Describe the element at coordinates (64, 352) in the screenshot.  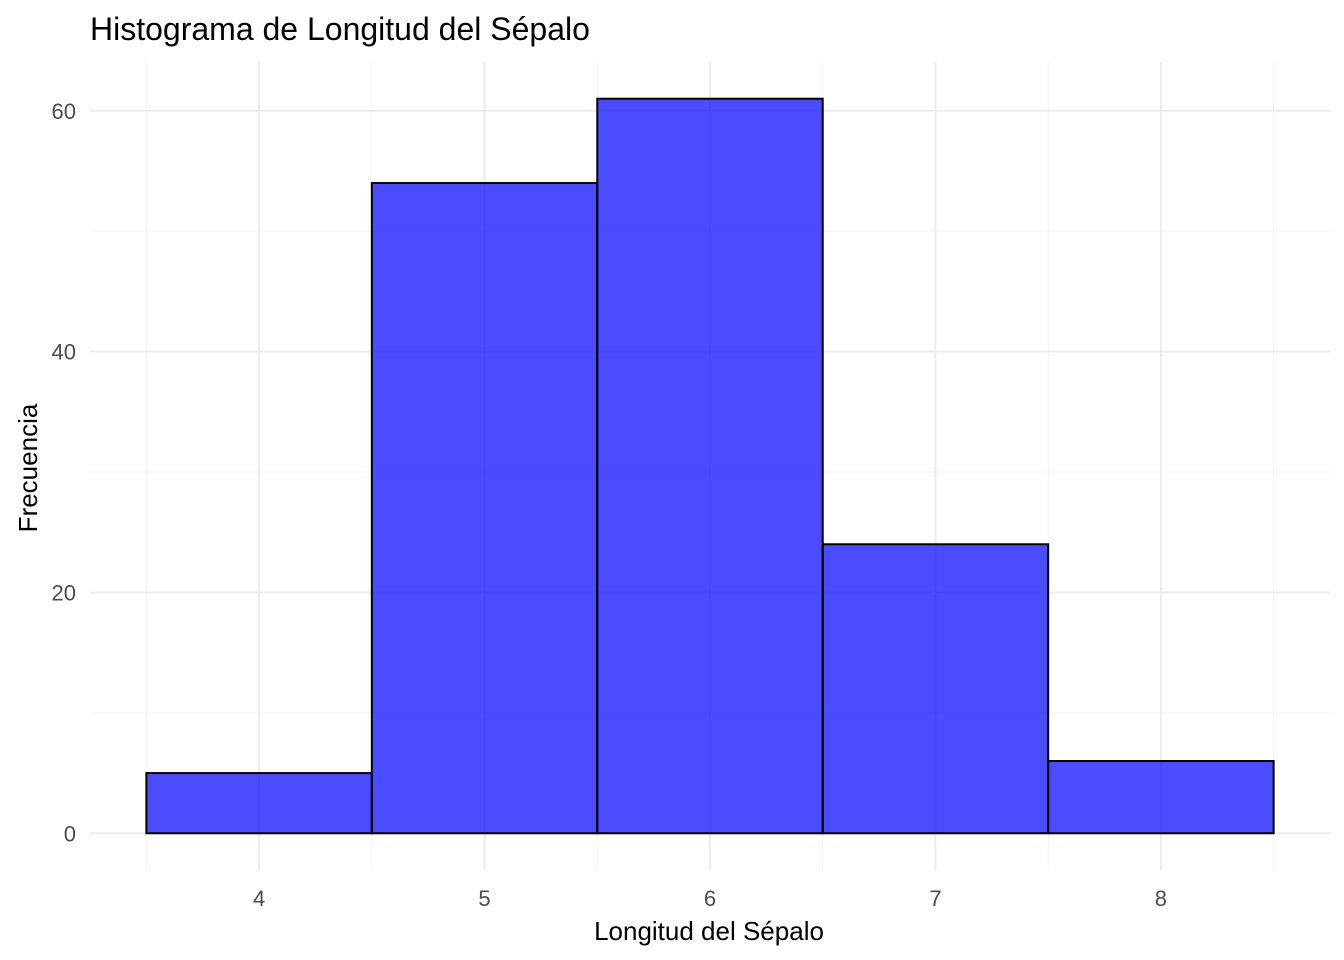
I see `y-tick-label: 40` at that location.